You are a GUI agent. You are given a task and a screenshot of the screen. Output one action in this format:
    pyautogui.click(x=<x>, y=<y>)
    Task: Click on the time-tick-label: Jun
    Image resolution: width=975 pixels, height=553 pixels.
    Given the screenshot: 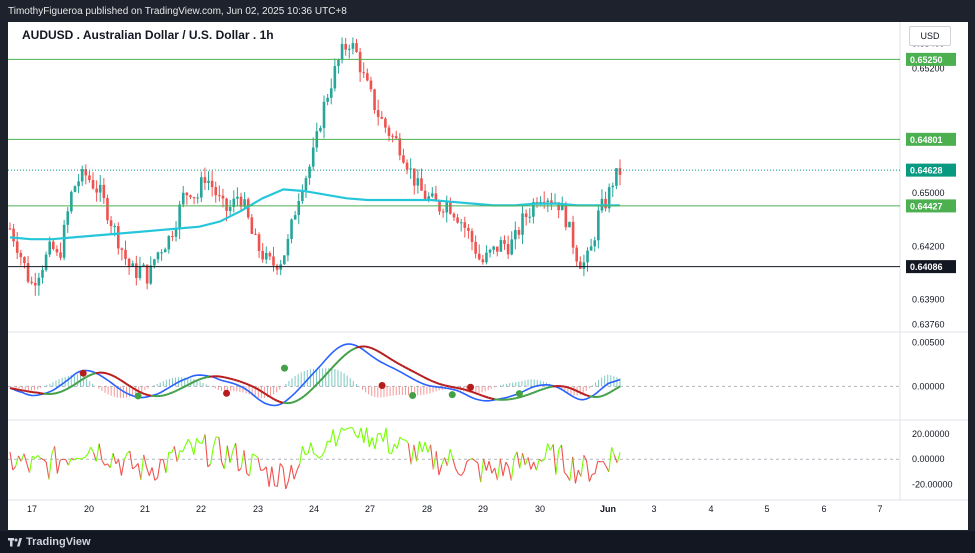 What is the action you would take?
    pyautogui.click(x=608, y=509)
    